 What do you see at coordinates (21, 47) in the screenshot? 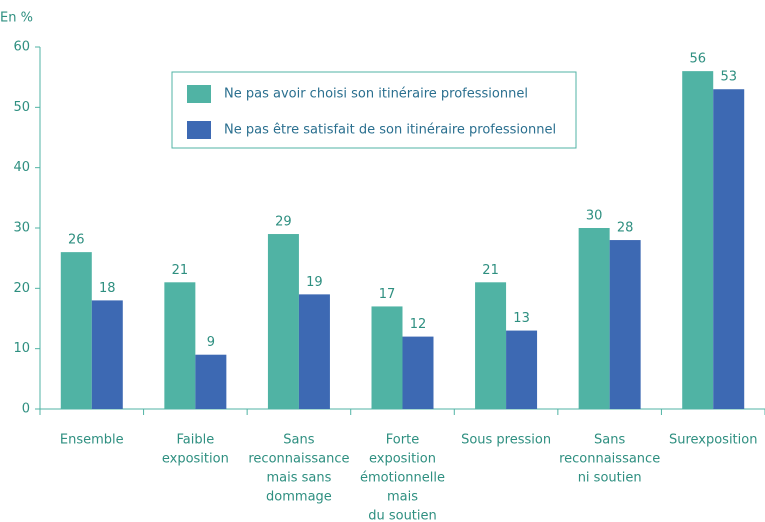
I see `y-tick-label: 60` at bounding box center [21, 47].